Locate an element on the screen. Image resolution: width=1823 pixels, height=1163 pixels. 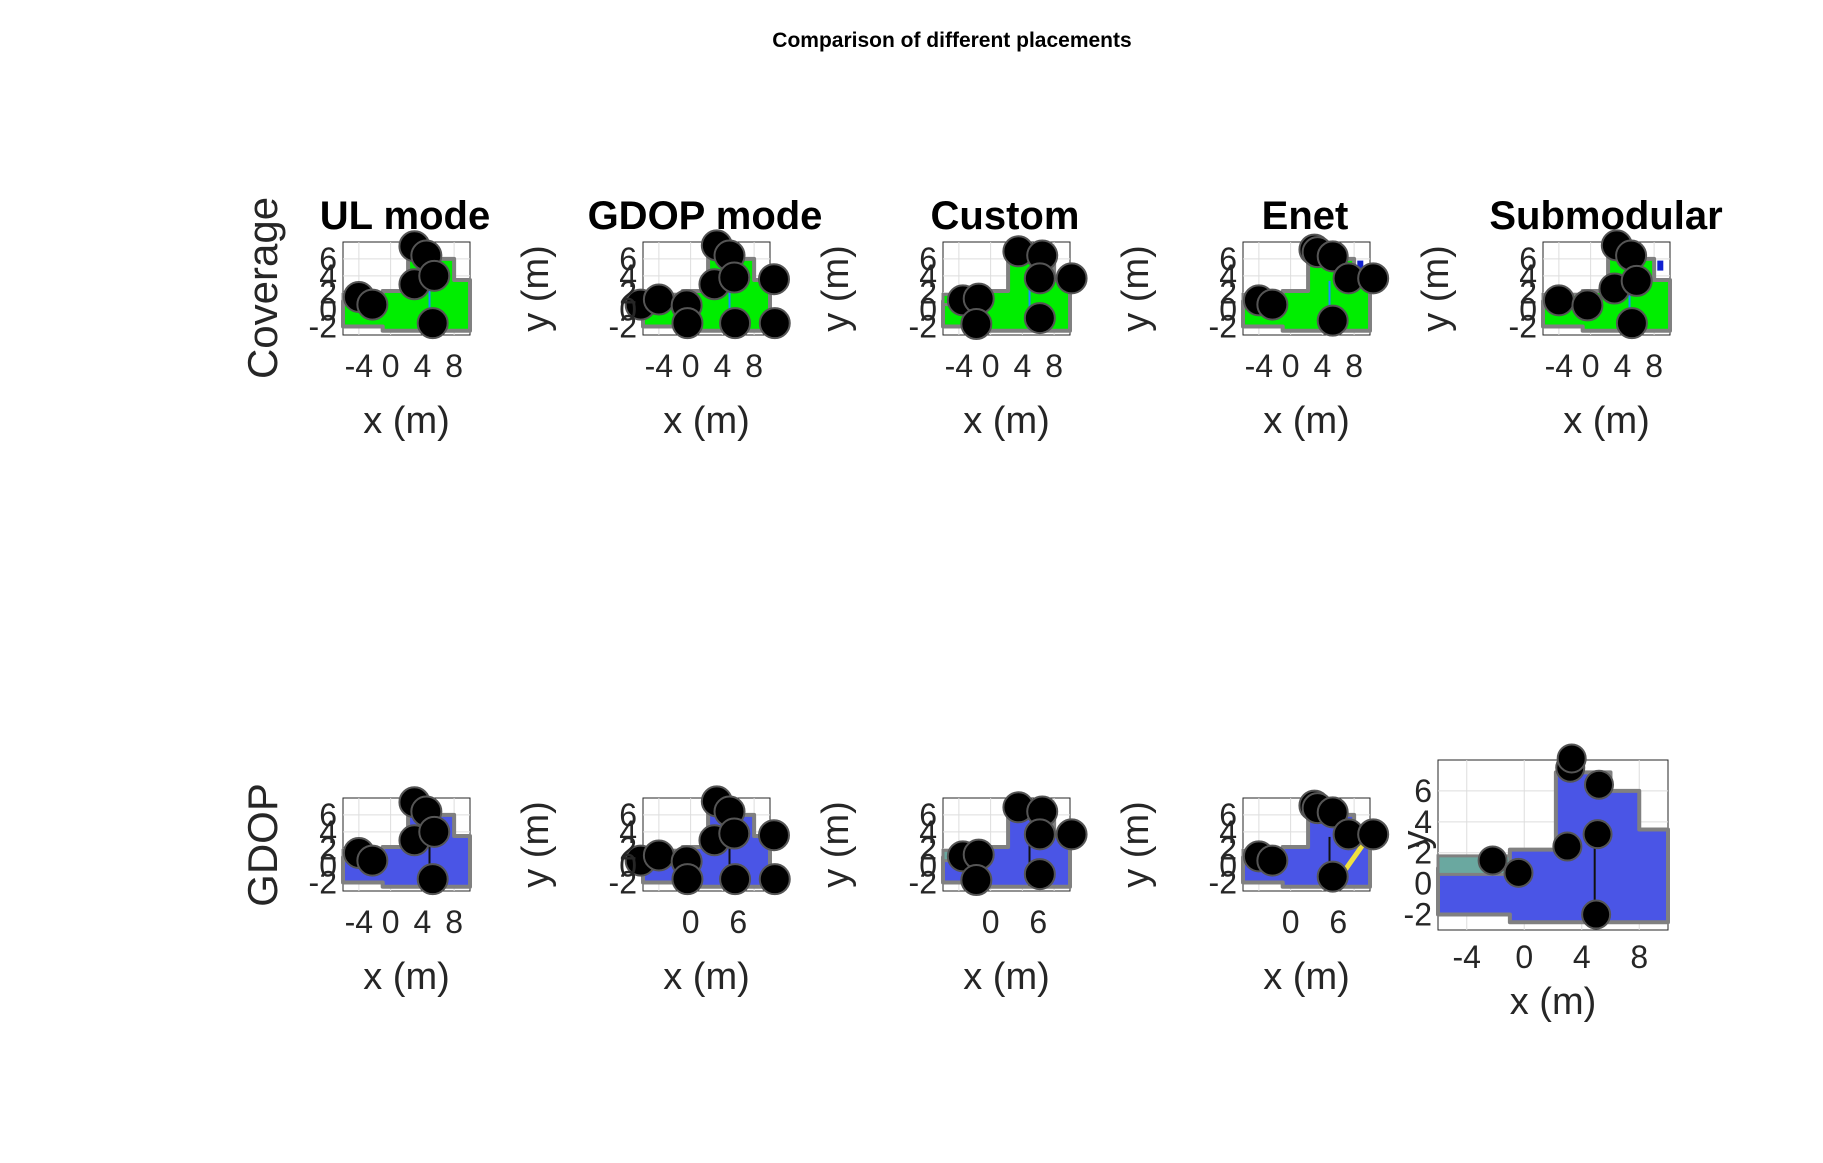
subplot-title: Submodular is located at coordinates (1605, 216).